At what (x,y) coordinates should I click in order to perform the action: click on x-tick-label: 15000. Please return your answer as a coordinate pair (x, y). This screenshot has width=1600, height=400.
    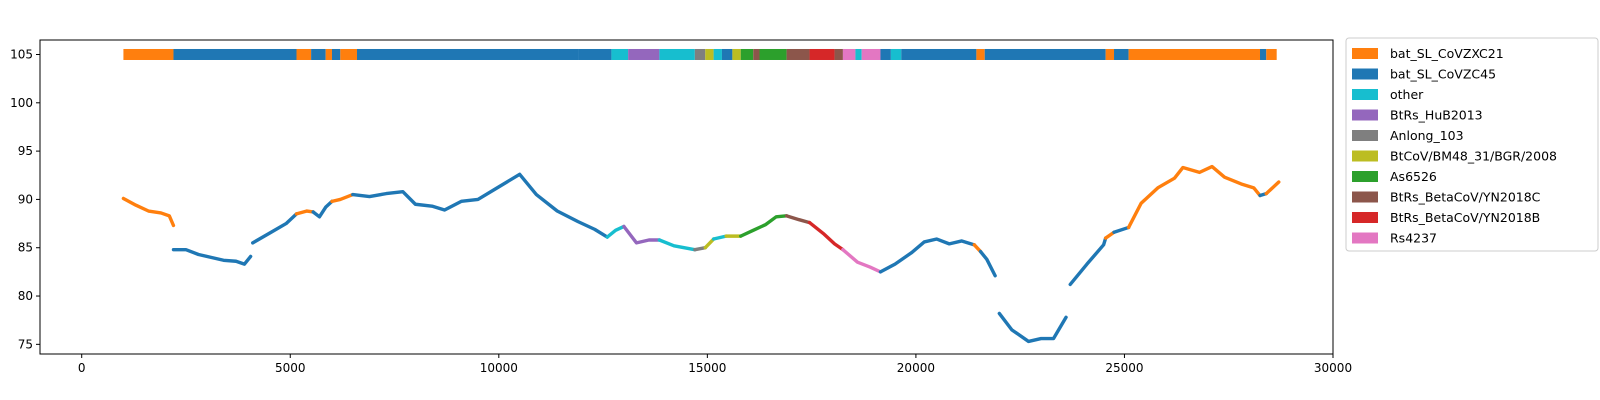
    Looking at the image, I should click on (707, 368).